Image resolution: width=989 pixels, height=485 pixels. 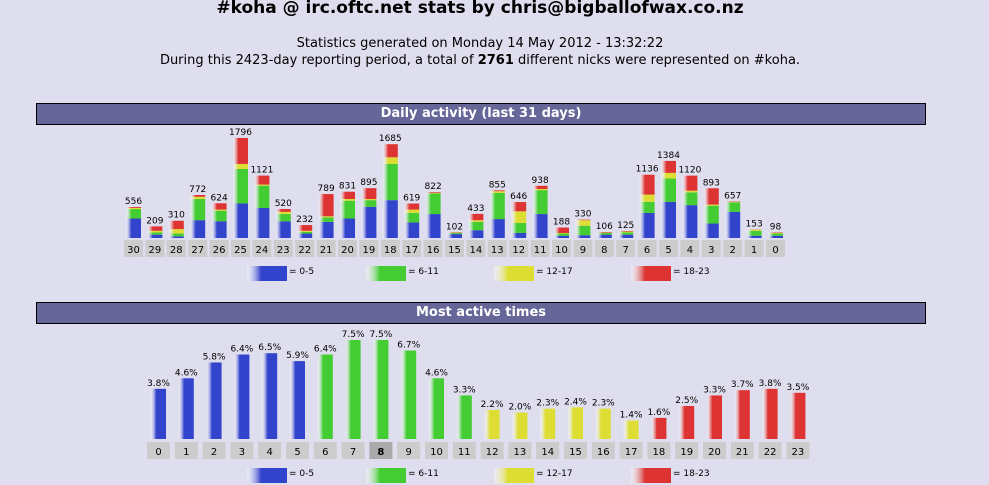 What do you see at coordinates (390, 139) in the screenshot?
I see `daily-total-label: 1685` at bounding box center [390, 139].